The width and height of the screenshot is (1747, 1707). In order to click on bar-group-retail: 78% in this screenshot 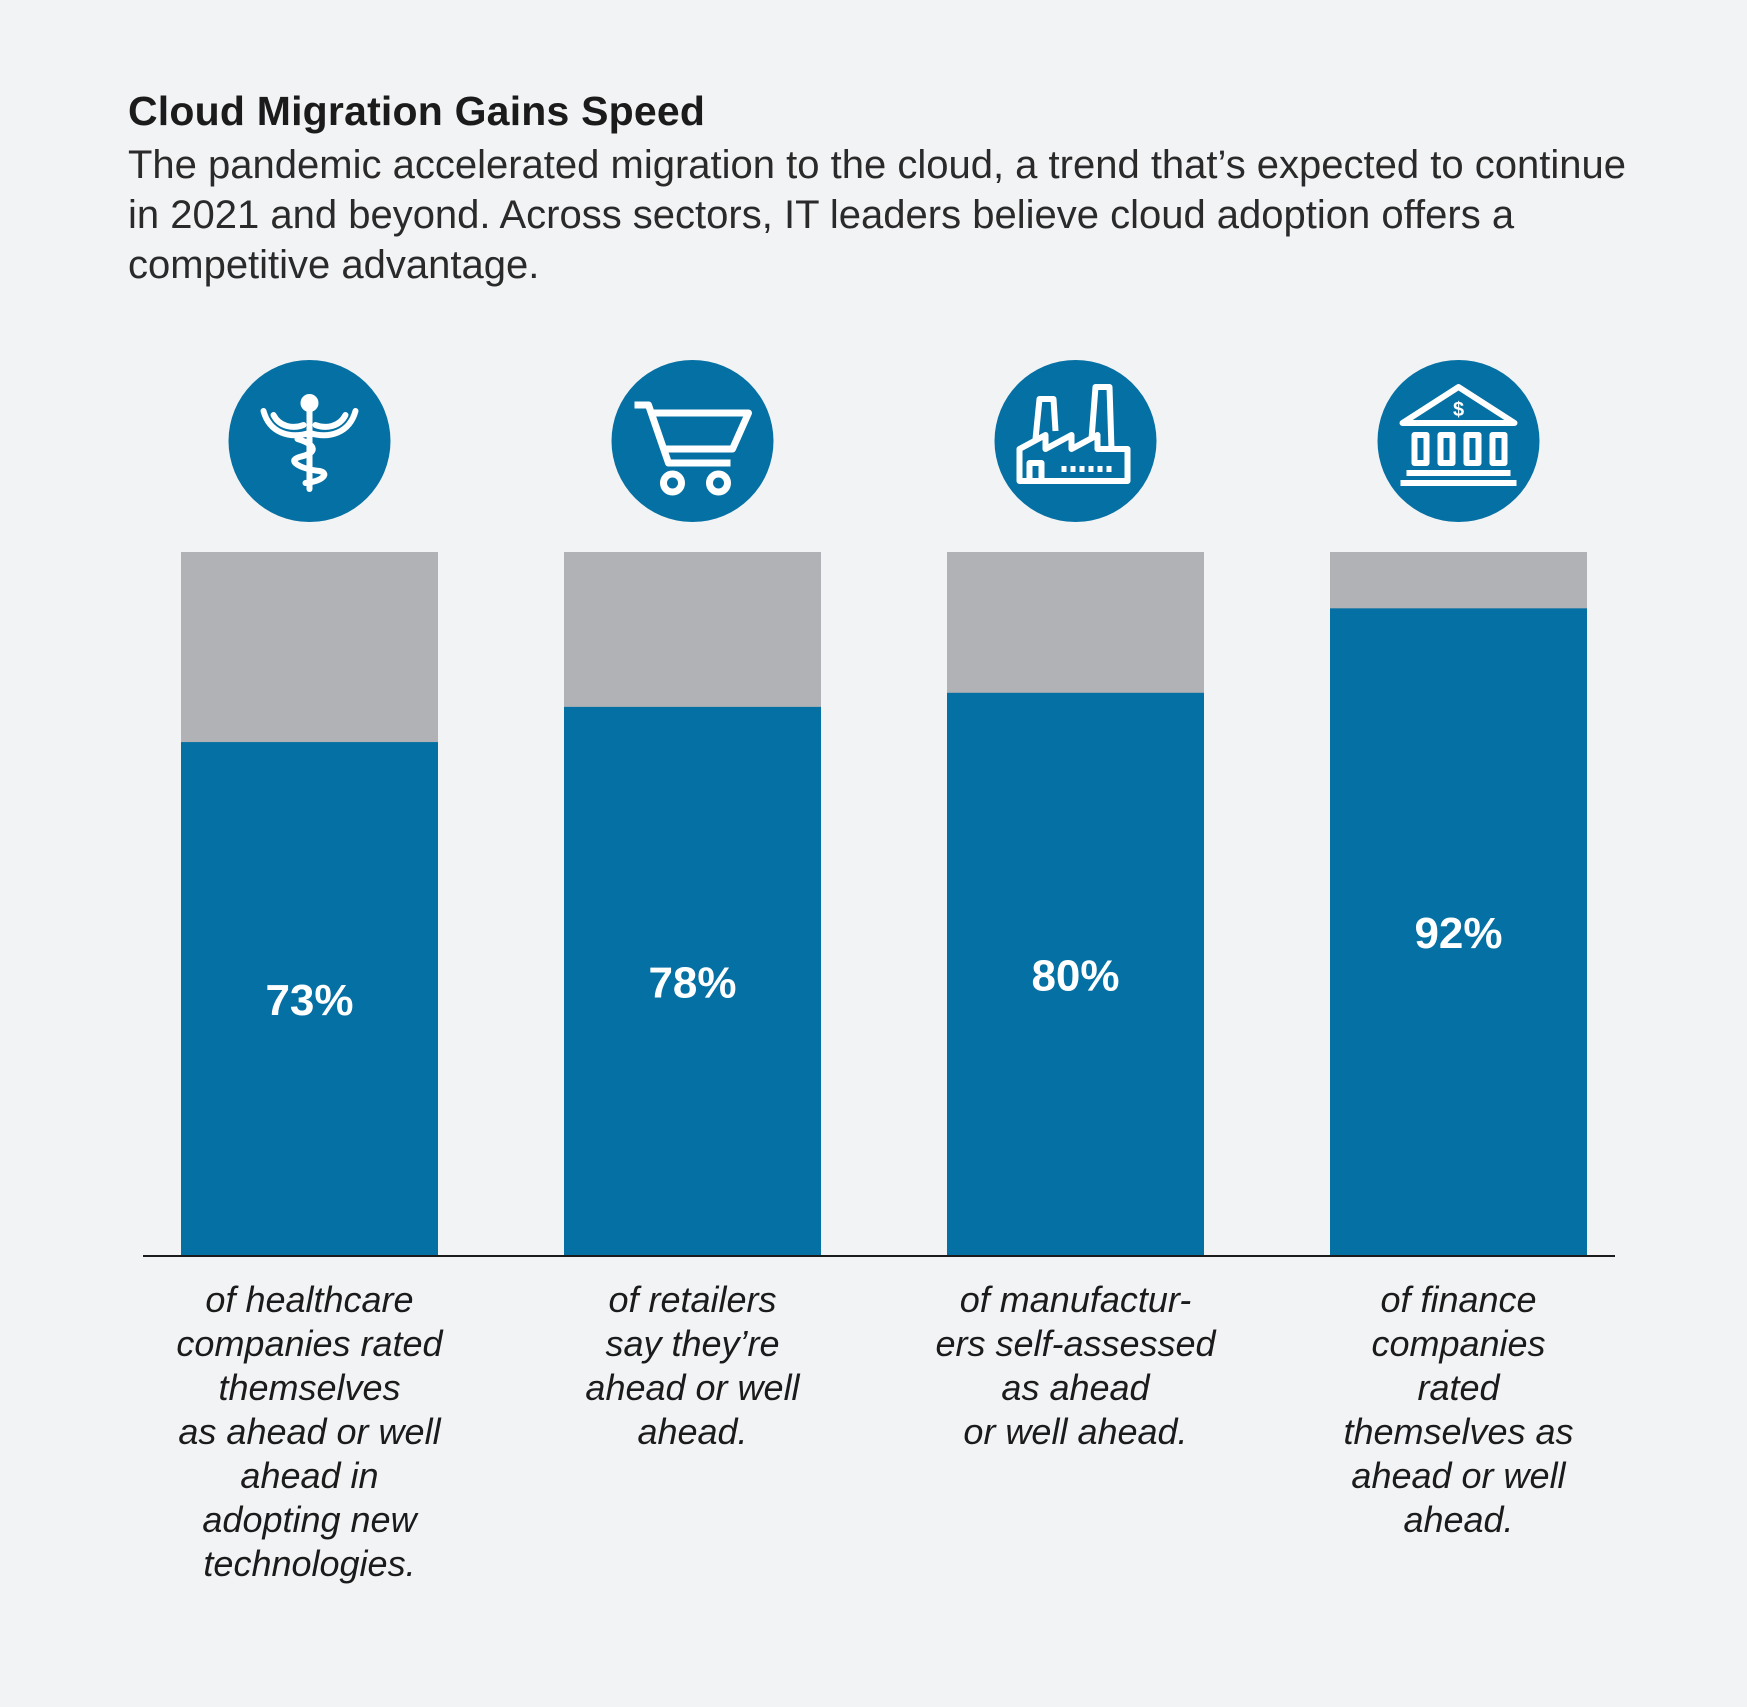, I will do `click(692, 808)`.